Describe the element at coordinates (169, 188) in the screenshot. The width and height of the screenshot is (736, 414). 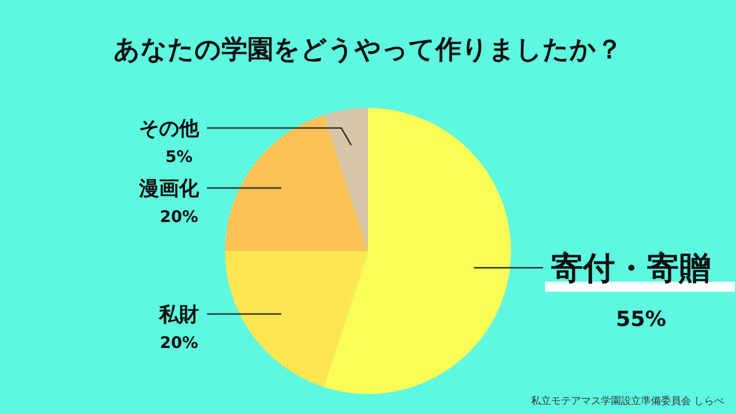
I see `slice-label: 漫画化` at that location.